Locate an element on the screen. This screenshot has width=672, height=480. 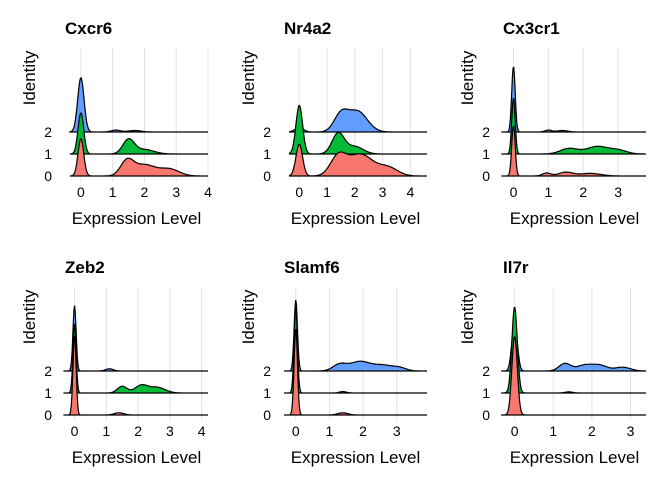
panel-title: Cxcr6 is located at coordinates (88, 28).